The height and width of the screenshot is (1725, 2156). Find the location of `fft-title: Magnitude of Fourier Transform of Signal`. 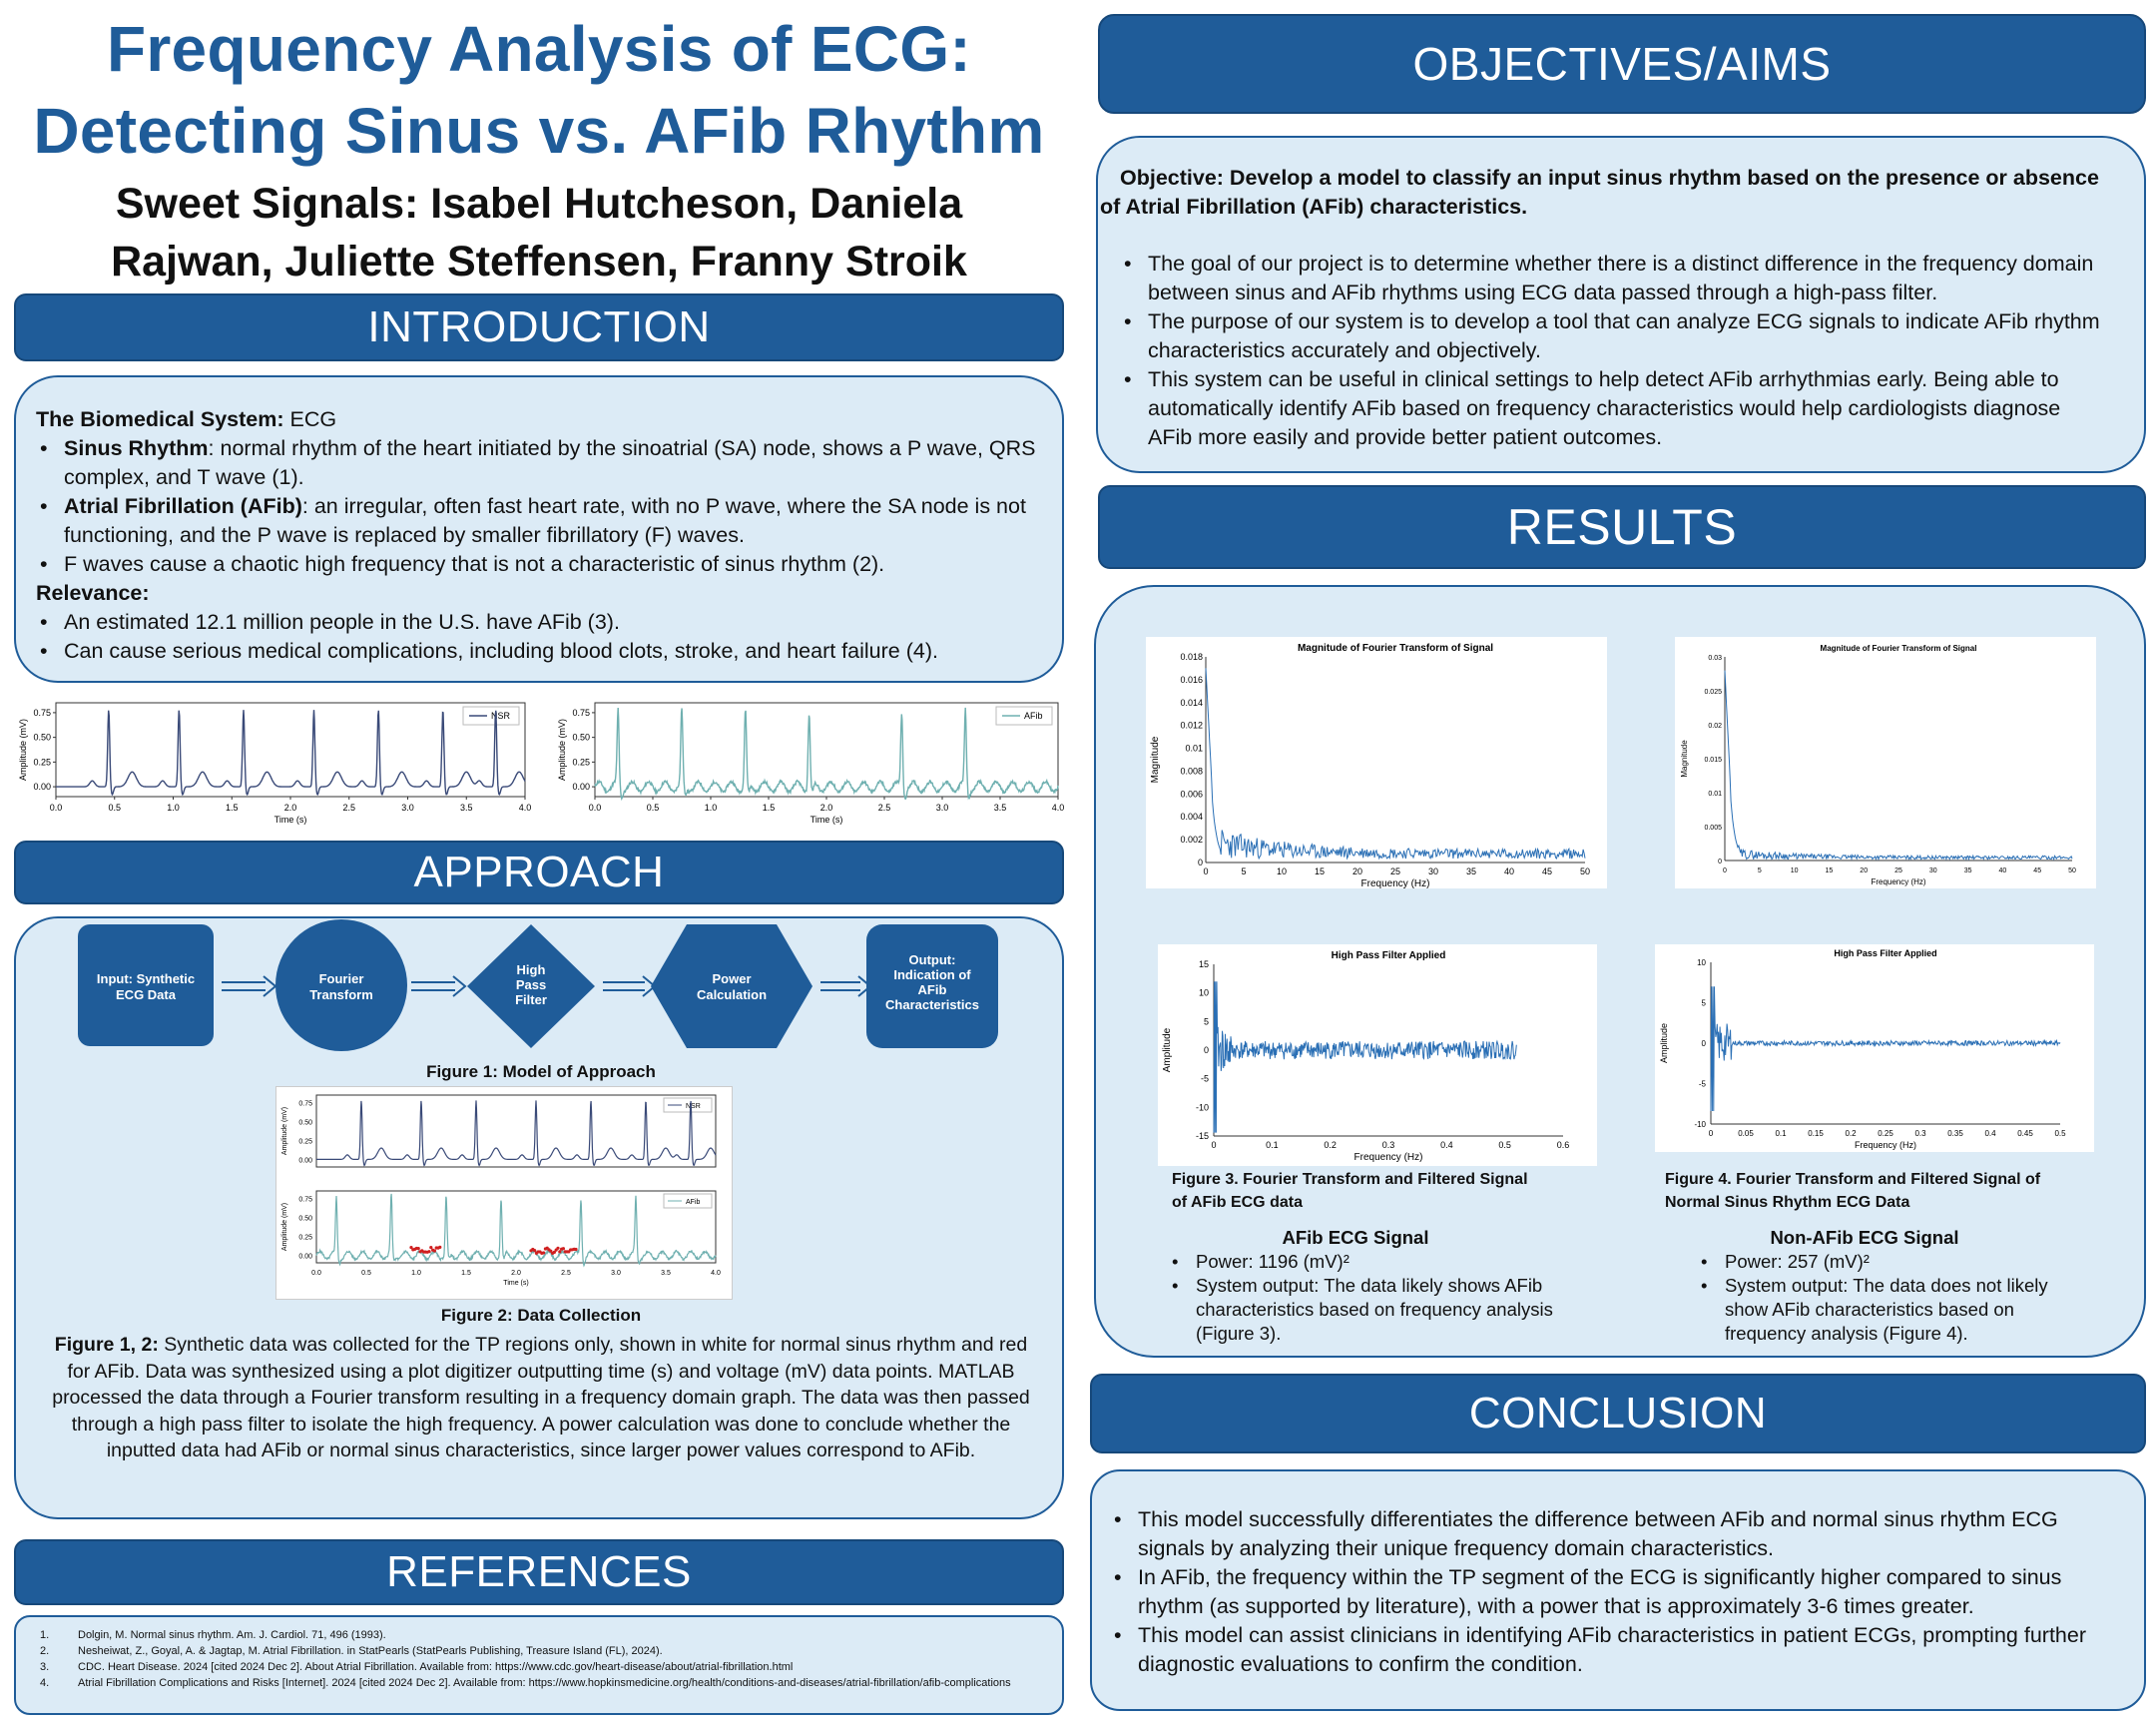

fft-title: Magnitude of Fourier Transform of Signal is located at coordinates (1899, 648).